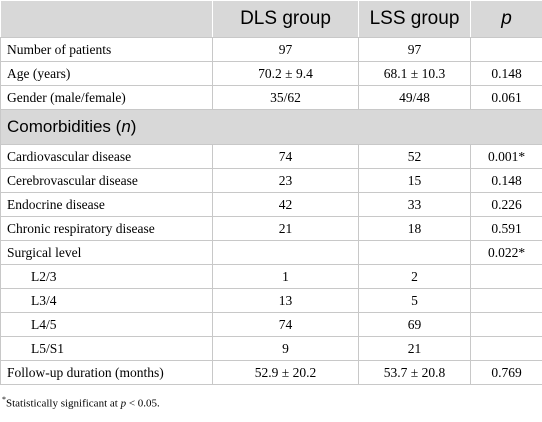 The width and height of the screenshot is (542, 422). What do you see at coordinates (414, 324) in the screenshot?
I see `cell: 69` at bounding box center [414, 324].